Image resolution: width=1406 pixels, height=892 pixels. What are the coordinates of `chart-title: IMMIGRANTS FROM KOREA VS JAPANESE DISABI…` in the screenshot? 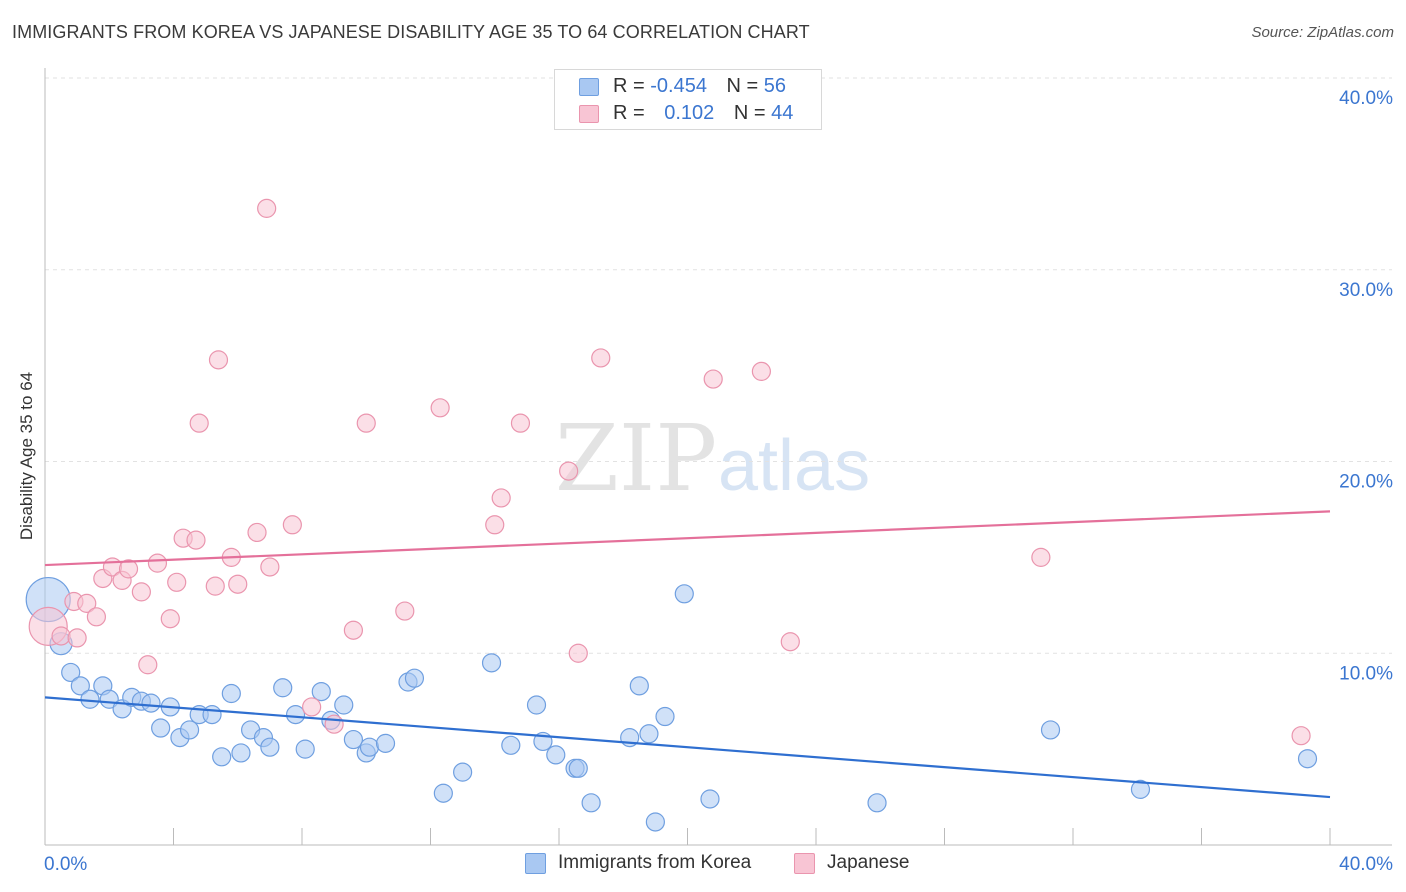 It's located at (411, 32).